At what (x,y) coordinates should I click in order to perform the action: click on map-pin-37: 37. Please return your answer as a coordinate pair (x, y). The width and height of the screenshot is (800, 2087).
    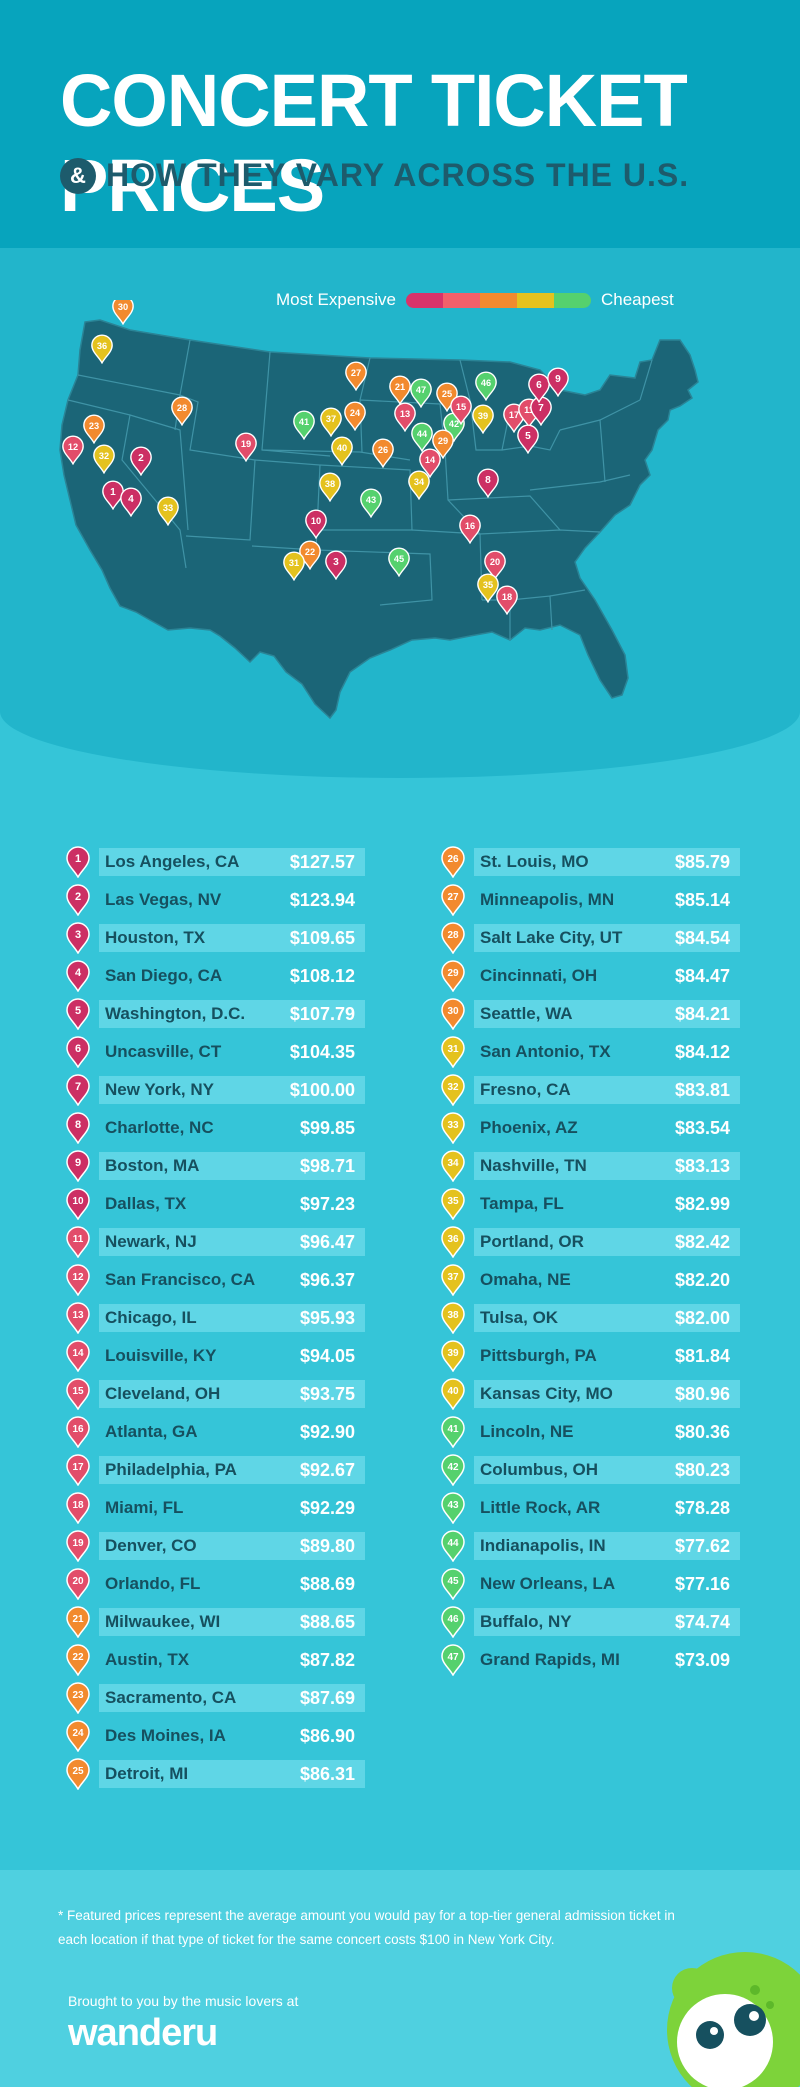
    Looking at the image, I should click on (331, 422).